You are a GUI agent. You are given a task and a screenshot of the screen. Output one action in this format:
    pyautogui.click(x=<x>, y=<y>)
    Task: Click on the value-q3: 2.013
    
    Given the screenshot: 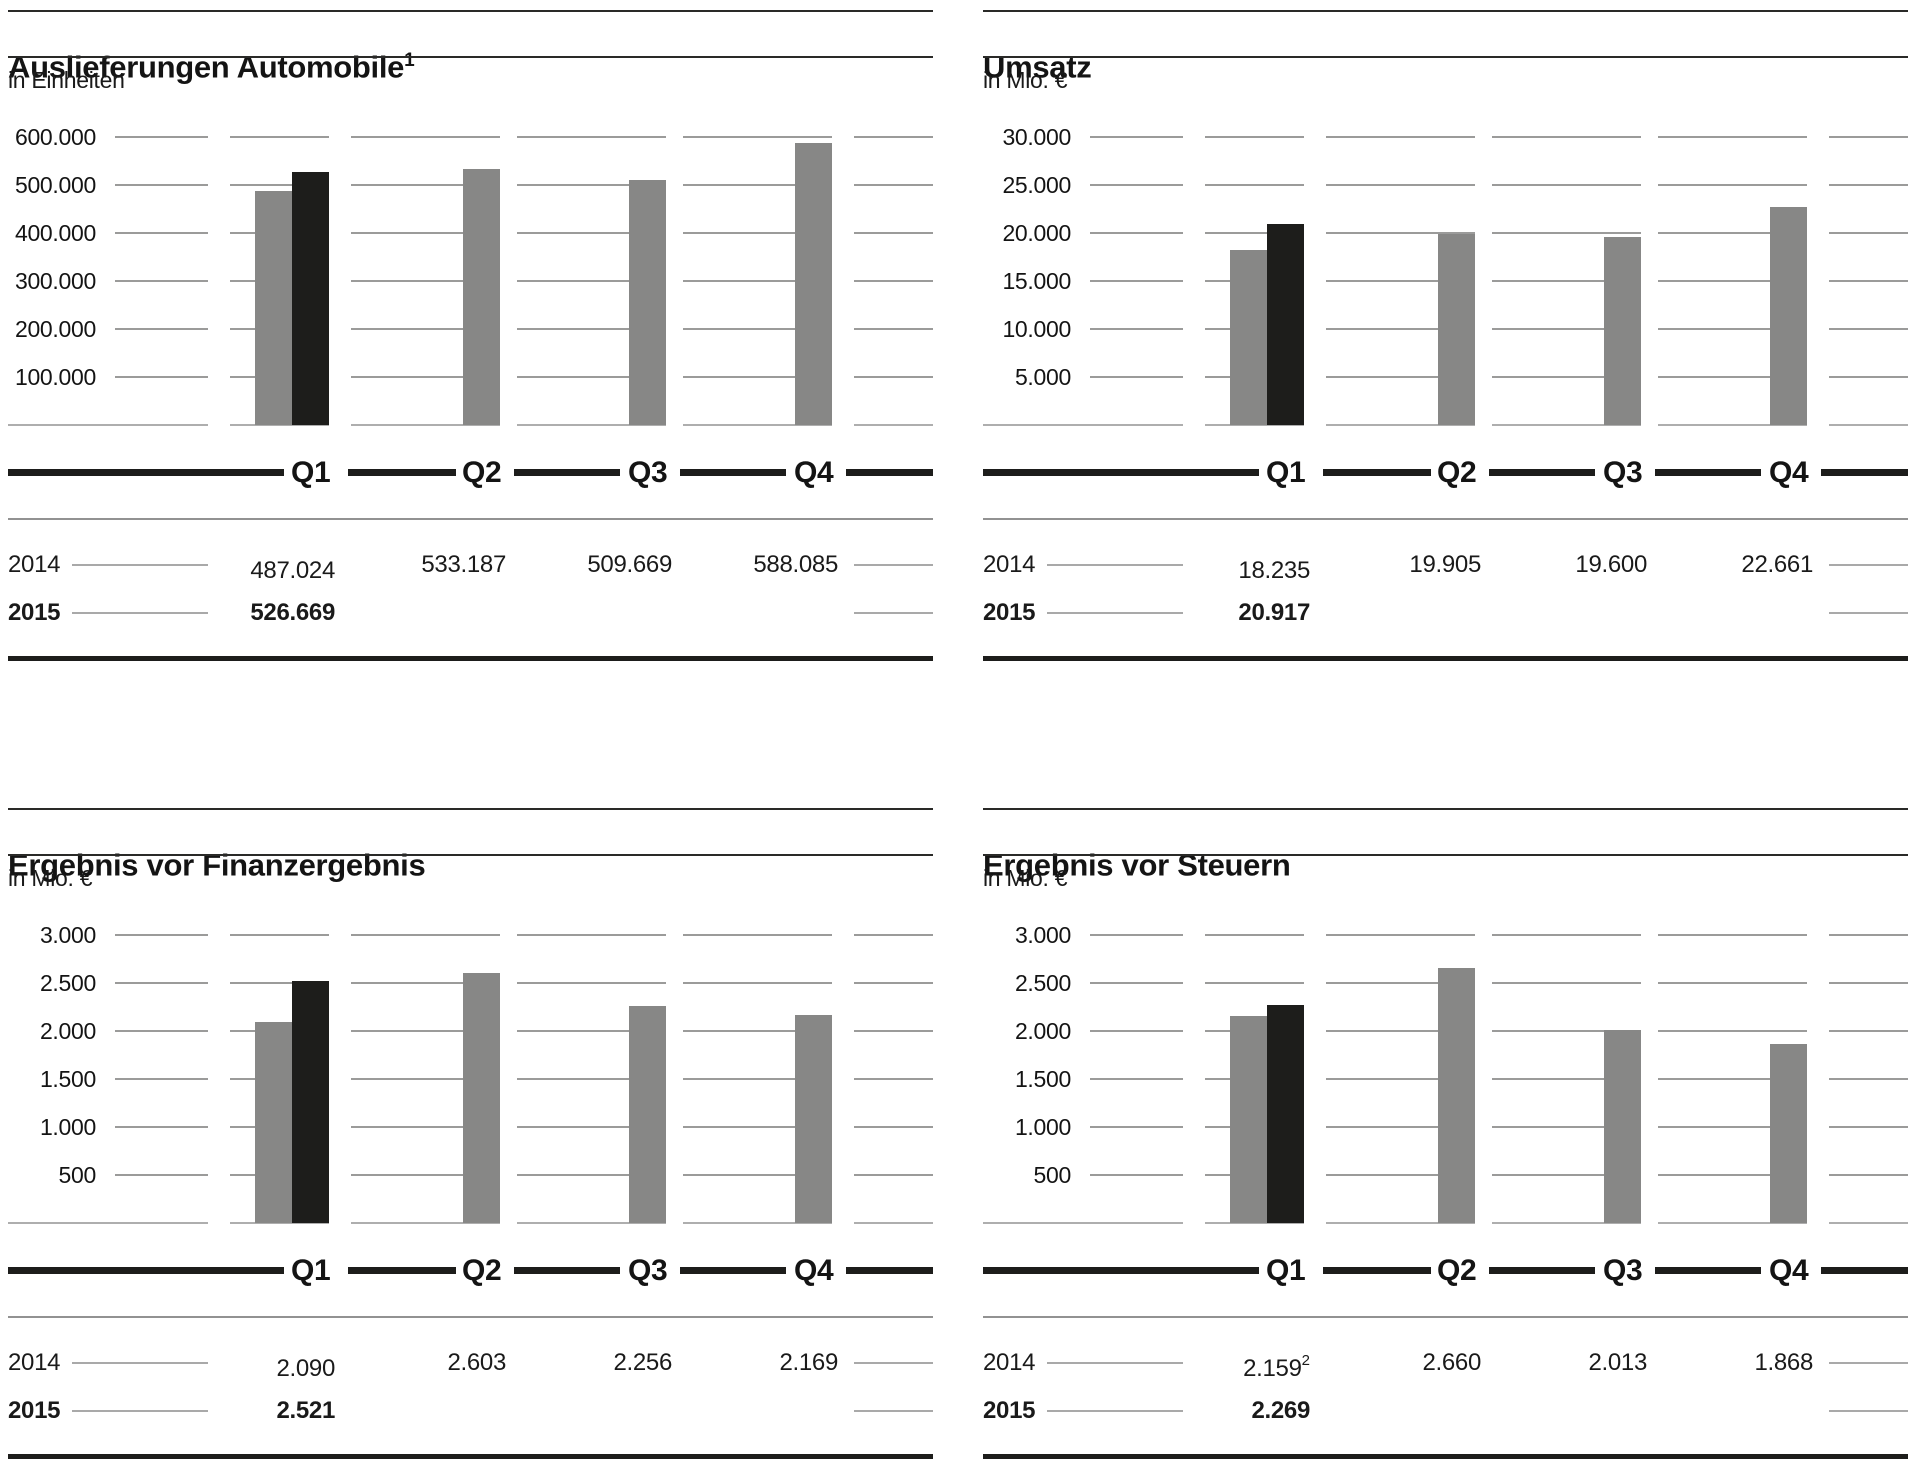 What is the action you would take?
    pyautogui.click(x=1617, y=1362)
    